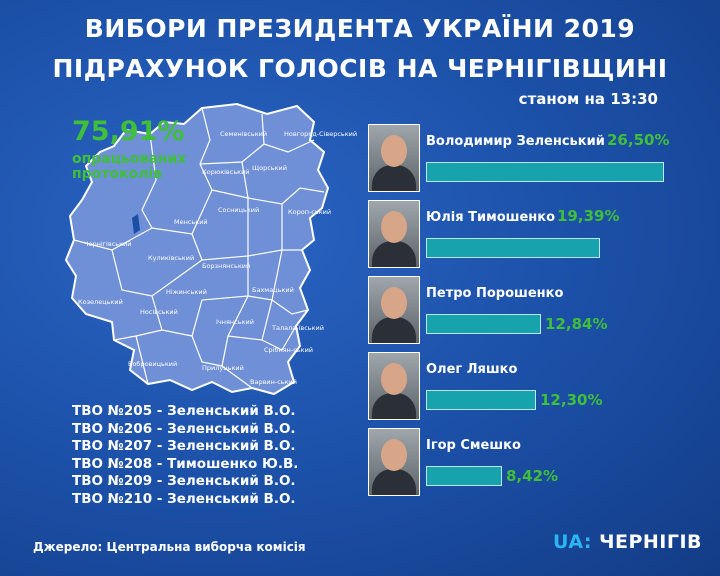 This screenshot has height=576, width=720. I want to click on district-label: Прилуцький, so click(223, 368).